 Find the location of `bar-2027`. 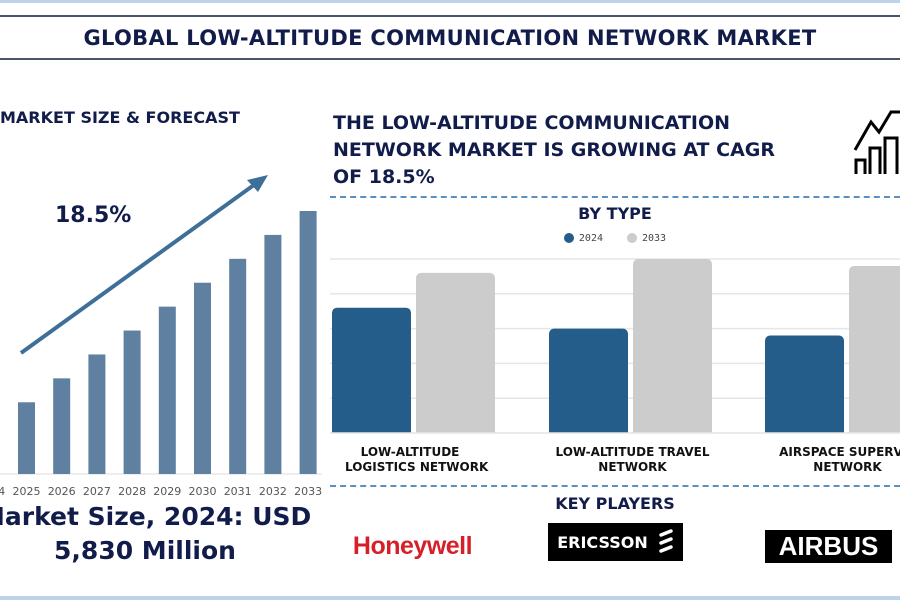

bar-2027 is located at coordinates (97, 414).